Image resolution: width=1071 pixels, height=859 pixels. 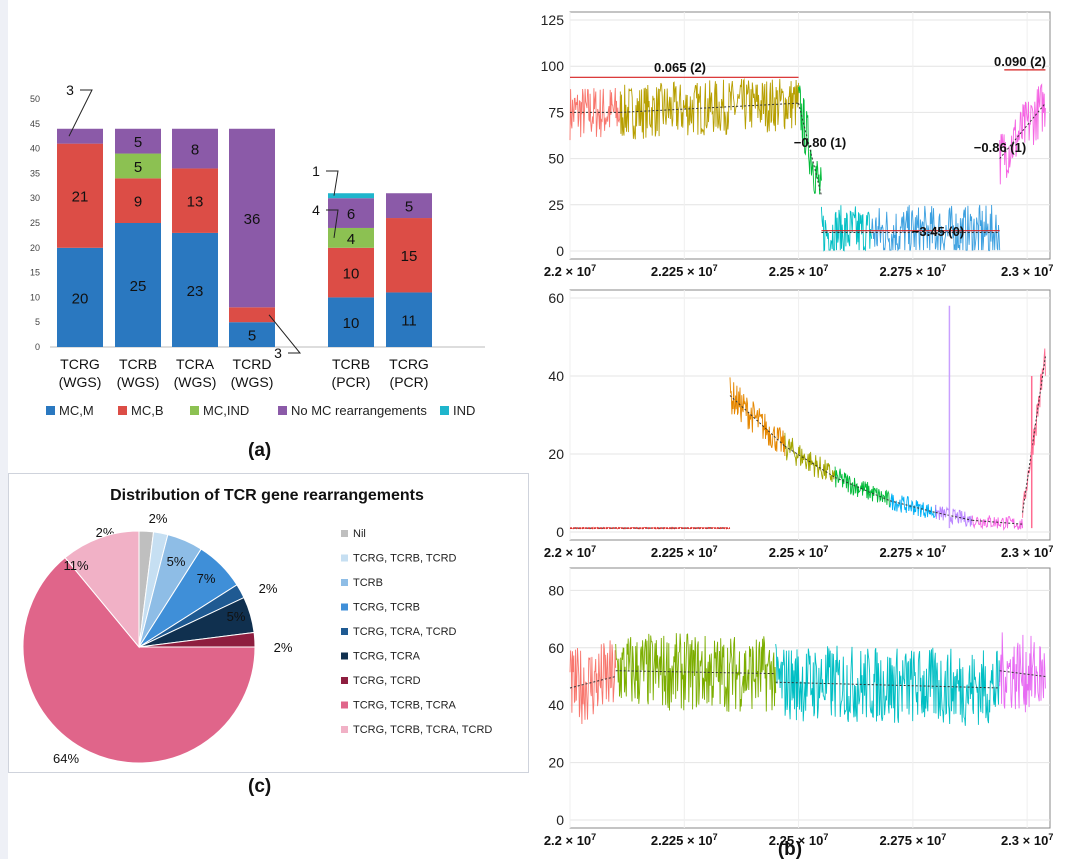 I want to click on segment-annotation: 0.065 (2), so click(x=680, y=67).